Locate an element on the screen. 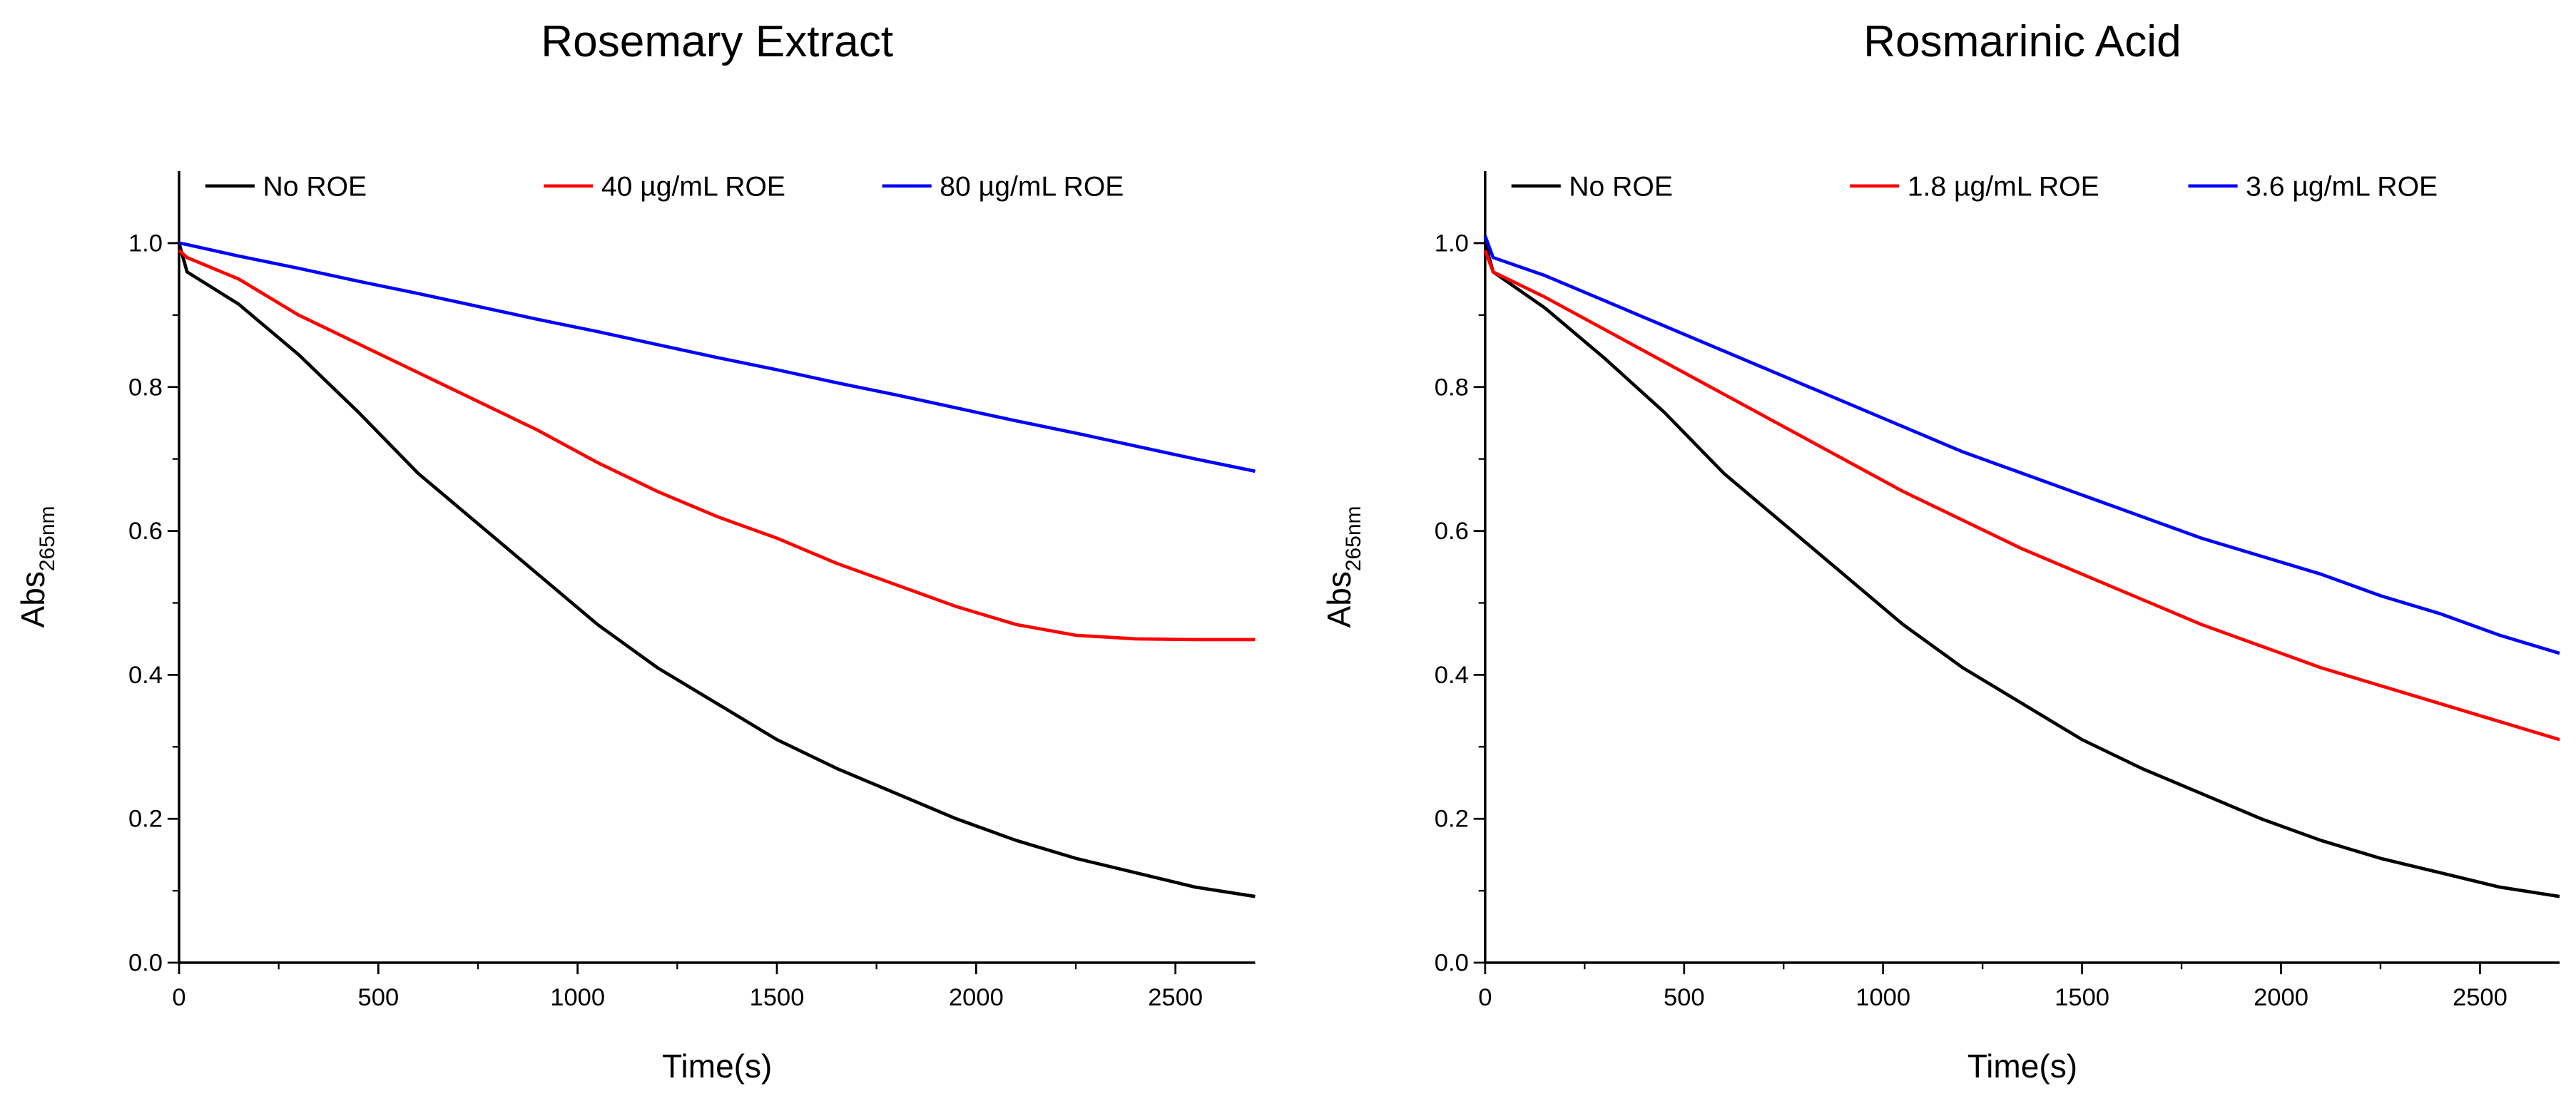 This screenshot has width=2576, height=1101. chart-title: Rosmarinic Acid is located at coordinates (2022, 41).